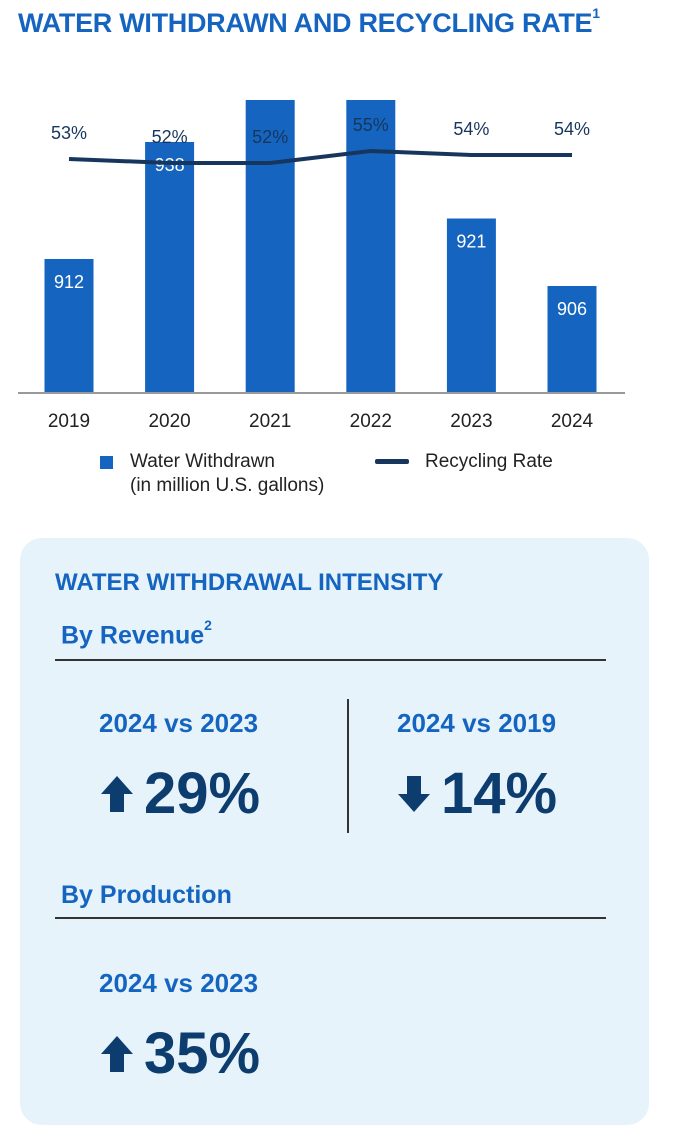 The width and height of the screenshot is (678, 1144). Describe the element at coordinates (305, 23) in the screenshot. I see `chart-title-text: WATER WITHDRAWN AND RECYCLING RATE` at that location.